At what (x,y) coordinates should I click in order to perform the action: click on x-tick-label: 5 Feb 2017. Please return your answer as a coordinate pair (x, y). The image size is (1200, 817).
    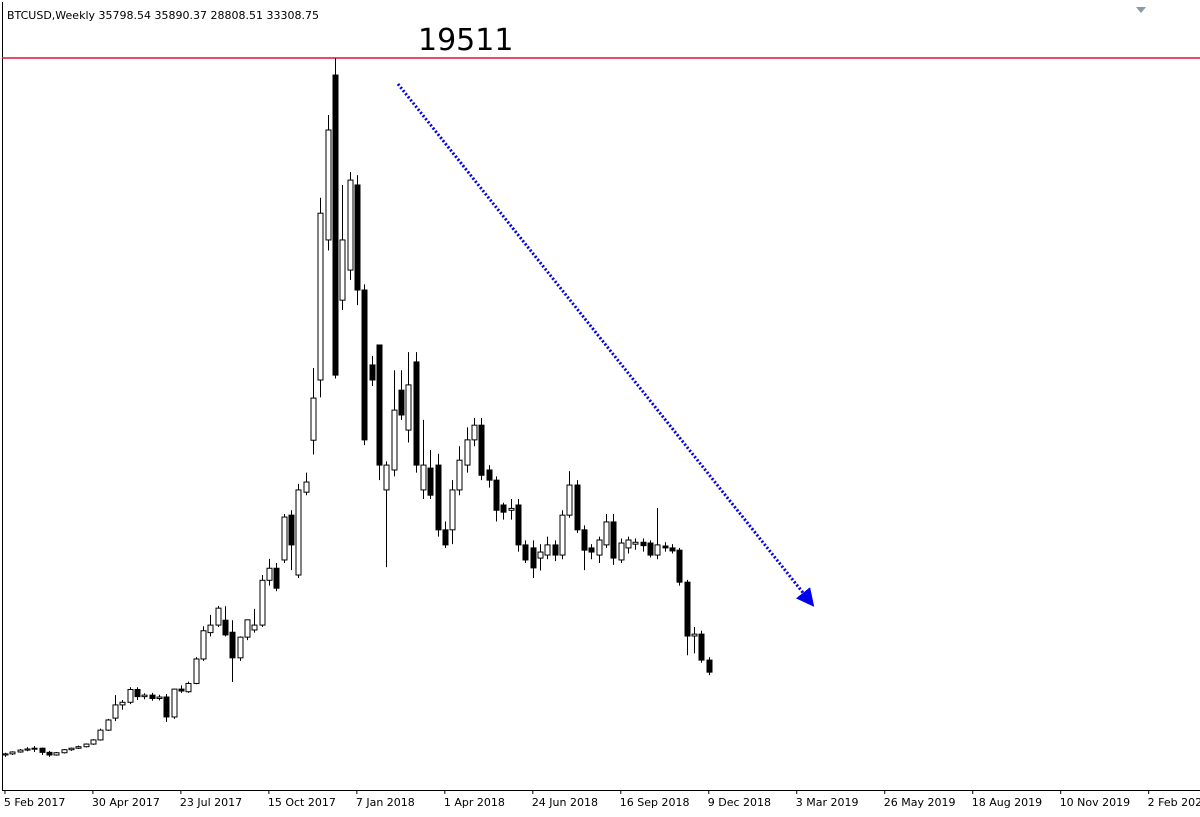
    Looking at the image, I should click on (34, 802).